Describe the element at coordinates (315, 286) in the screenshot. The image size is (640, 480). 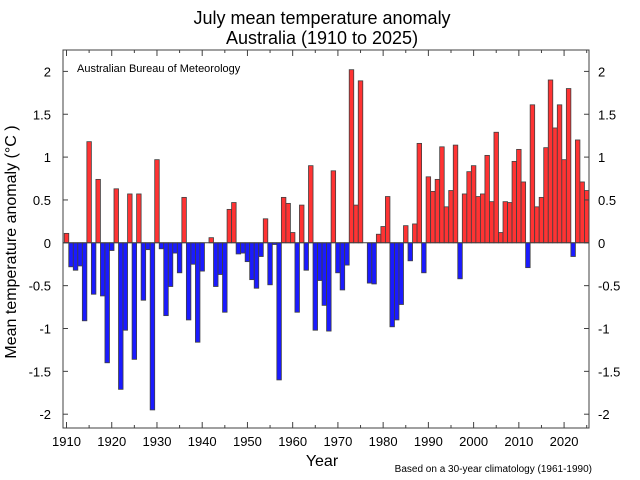
I see `bar-1965` at that location.